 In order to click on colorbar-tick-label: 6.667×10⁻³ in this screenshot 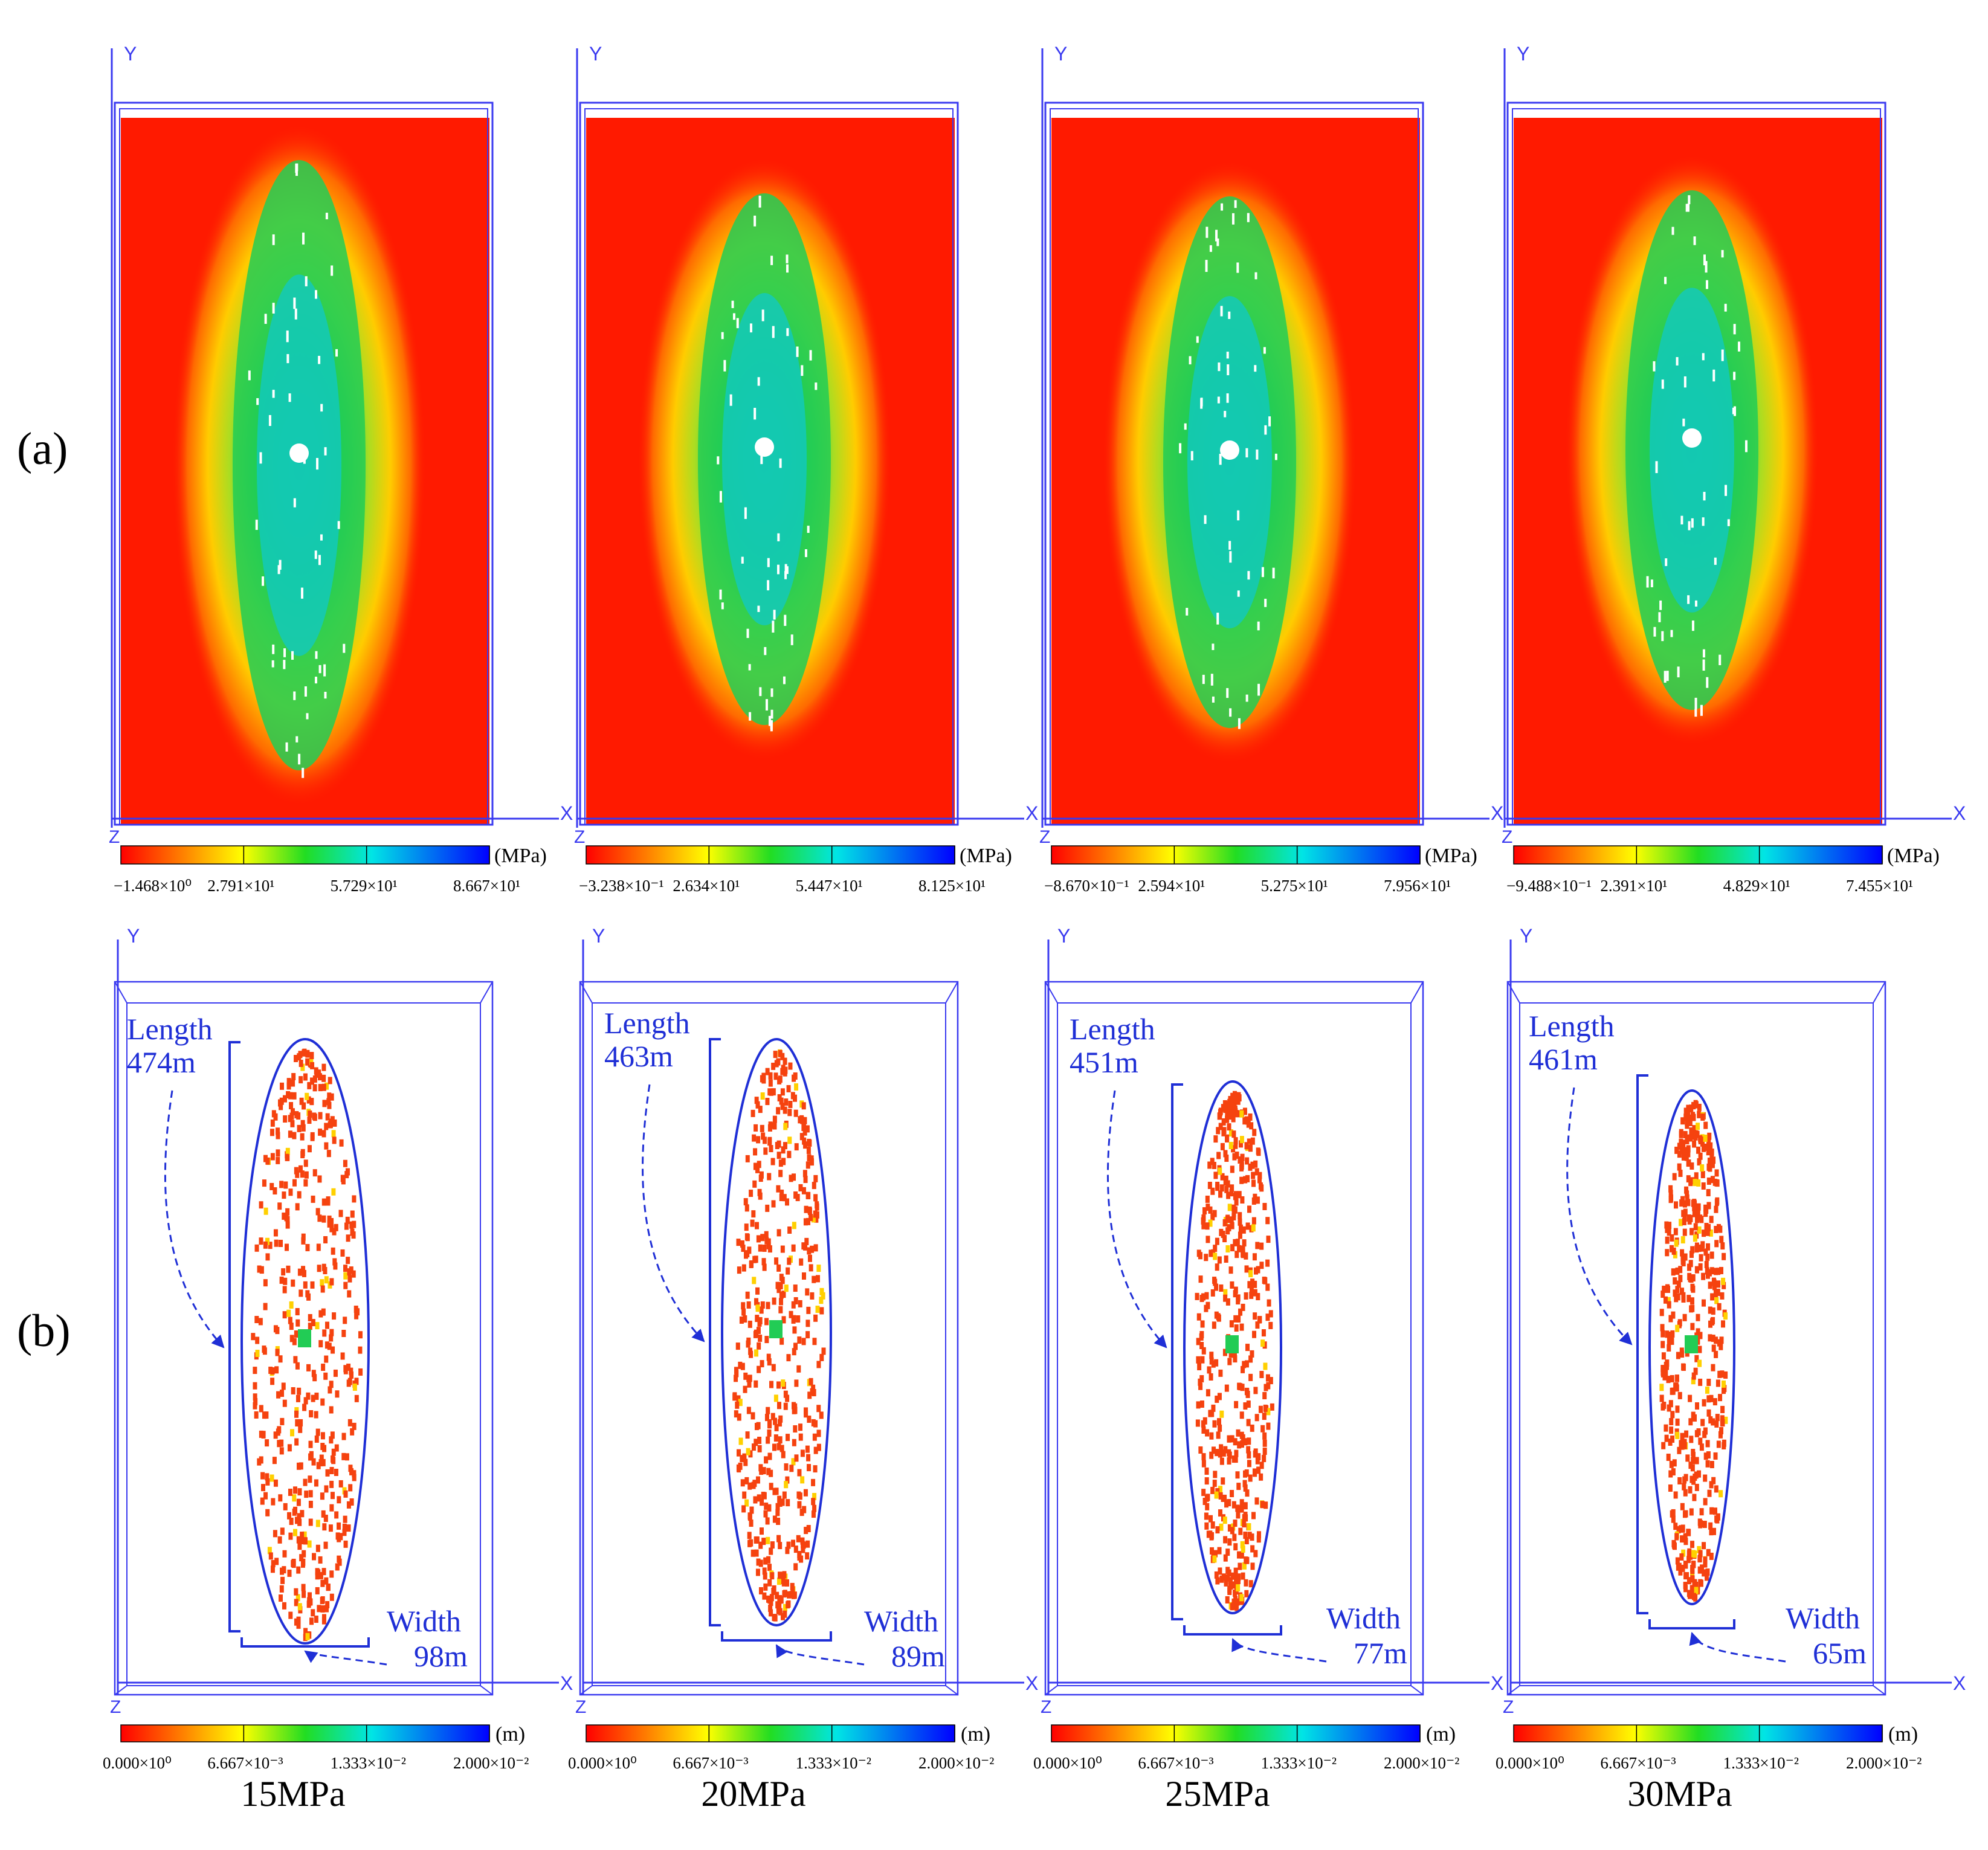, I will do `click(245, 1763)`.